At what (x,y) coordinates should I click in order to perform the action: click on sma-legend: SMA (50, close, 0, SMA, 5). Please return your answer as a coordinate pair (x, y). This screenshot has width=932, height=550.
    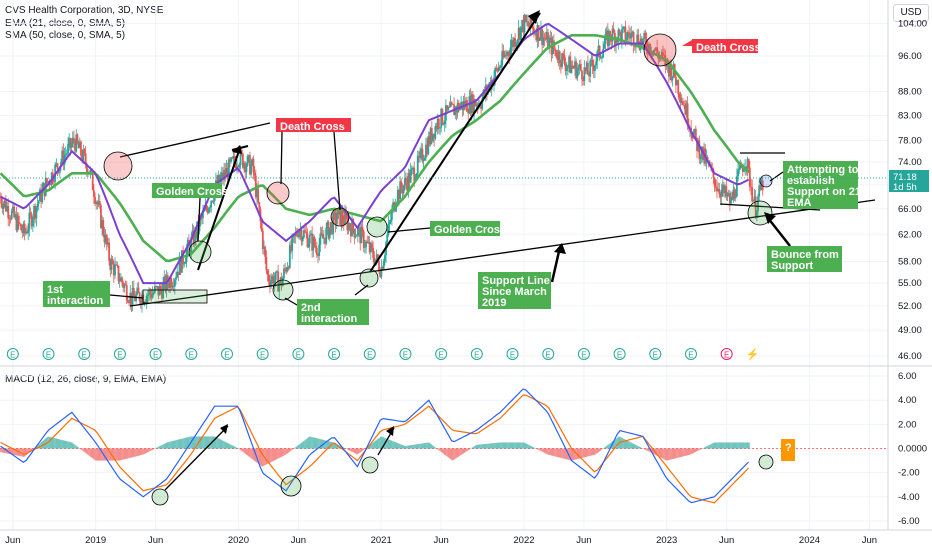
    Looking at the image, I should click on (65, 35).